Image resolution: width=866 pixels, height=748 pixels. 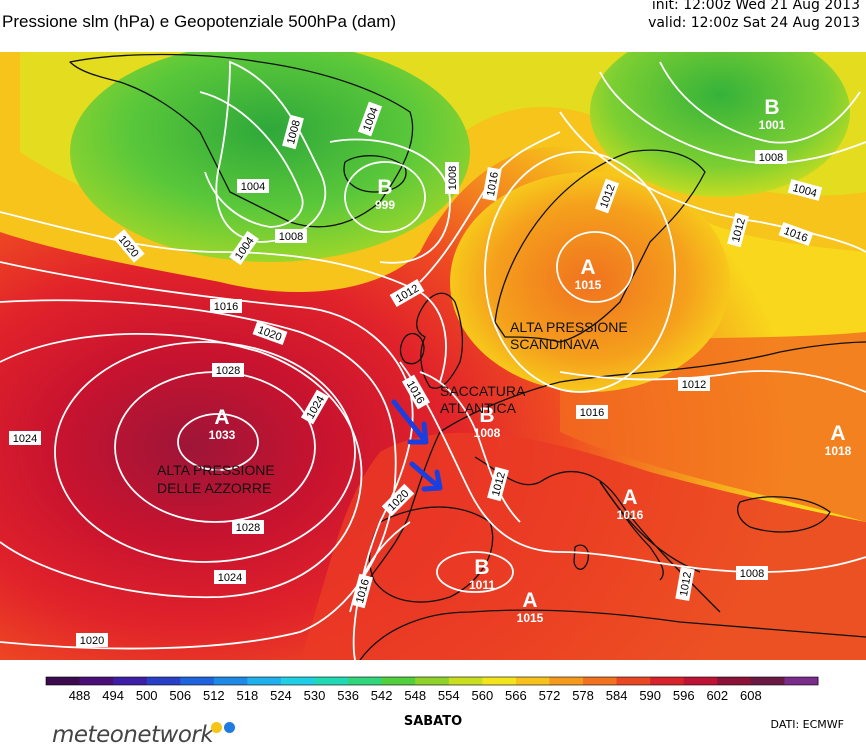 I want to click on colorbar-tick-label: 530, so click(x=315, y=695).